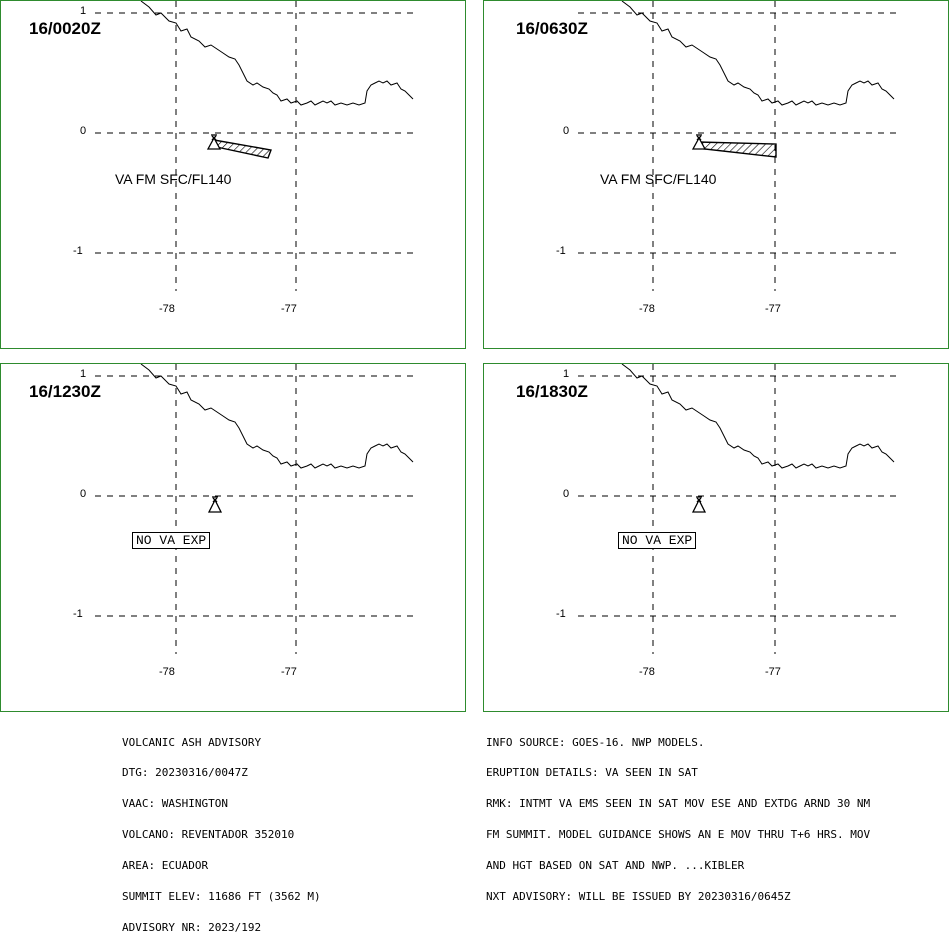  Describe the element at coordinates (552, 28) in the screenshot. I see `panel-time: 16/0630Z` at that location.